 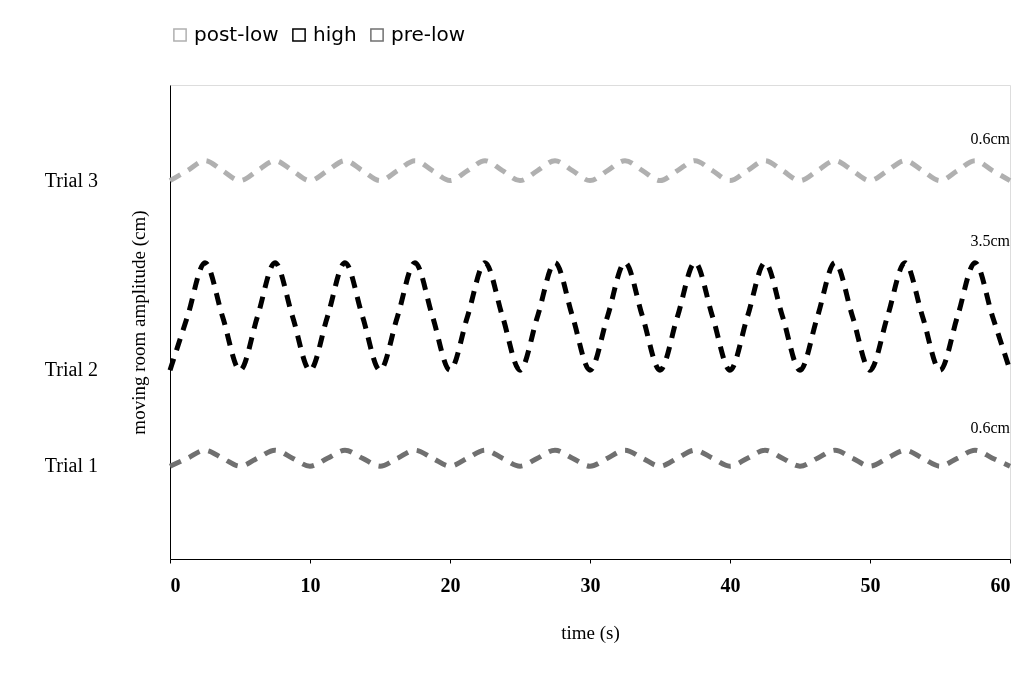 I want to click on x-tick-label: 50, so click(x=870, y=584).